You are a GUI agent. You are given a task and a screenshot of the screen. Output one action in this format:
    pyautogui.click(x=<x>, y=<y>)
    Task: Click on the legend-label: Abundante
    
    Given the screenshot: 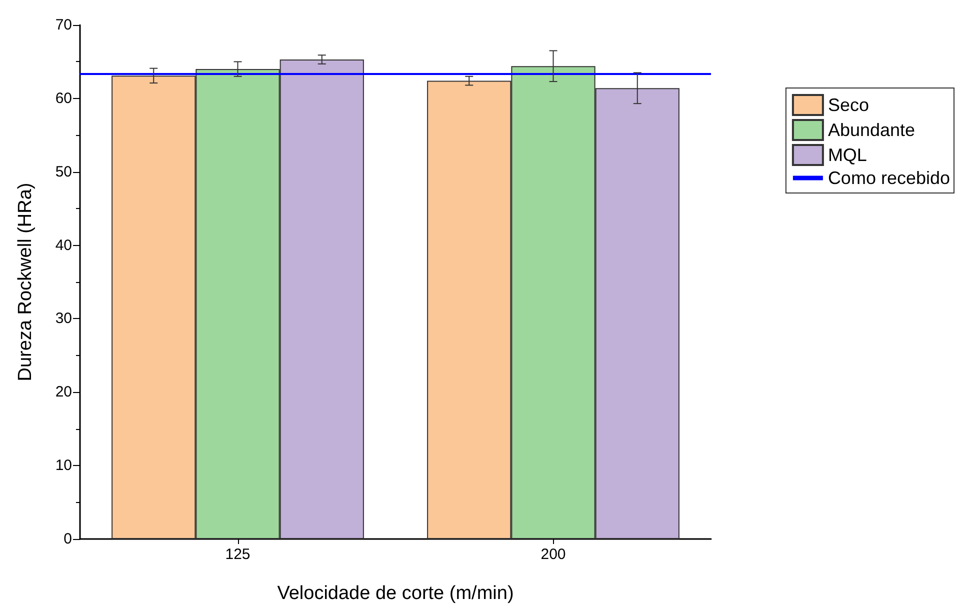 What is the action you would take?
    pyautogui.click(x=872, y=130)
    